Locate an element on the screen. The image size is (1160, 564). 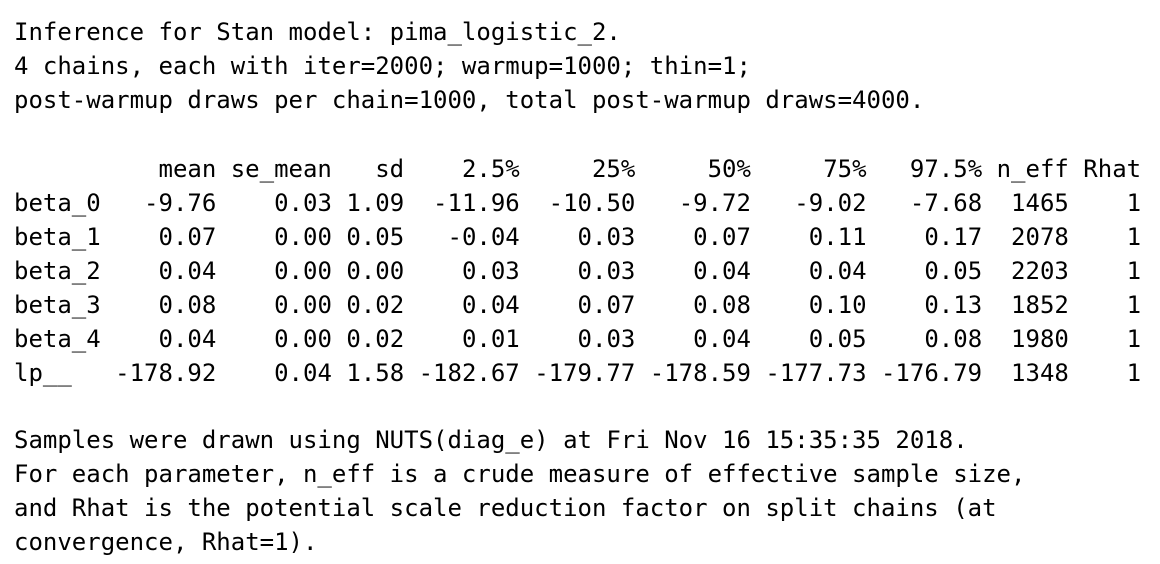
row-name: beta_1 is located at coordinates (57, 237).